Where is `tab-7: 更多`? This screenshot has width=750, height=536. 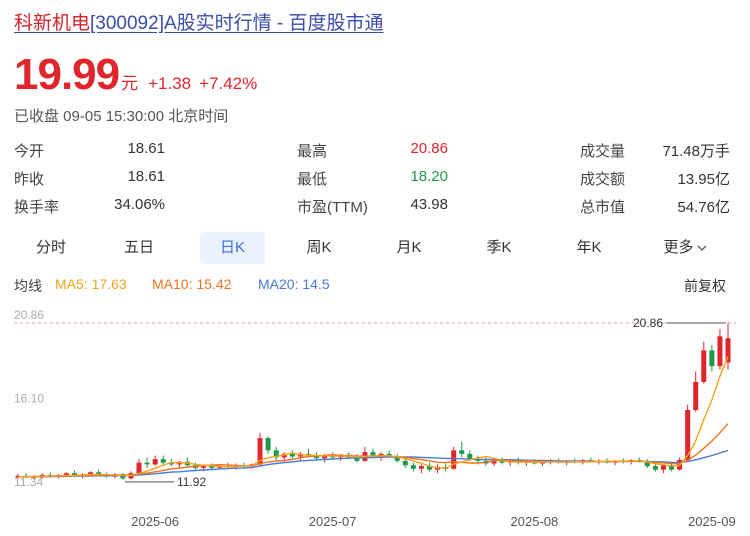
tab-7: 更多 is located at coordinates (685, 248).